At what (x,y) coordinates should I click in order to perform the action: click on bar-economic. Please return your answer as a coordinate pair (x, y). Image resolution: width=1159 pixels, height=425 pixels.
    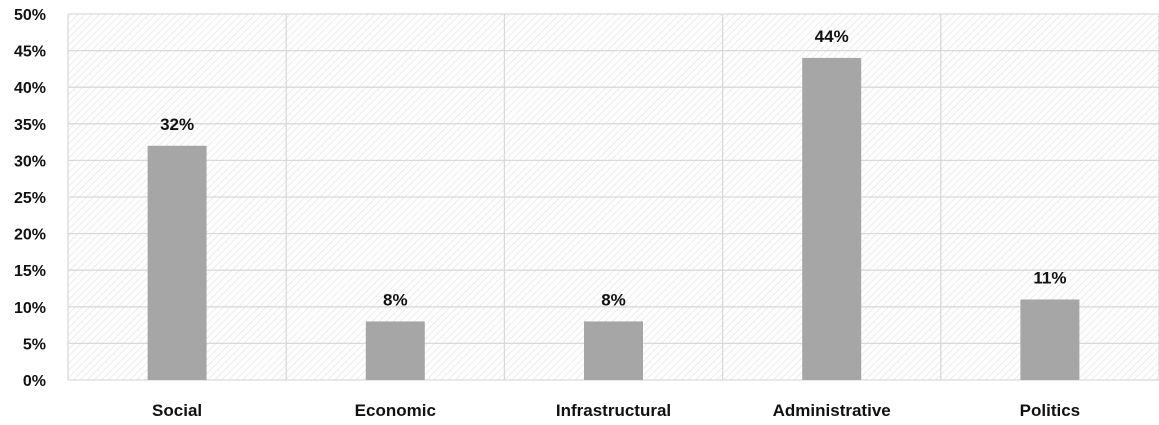
    Looking at the image, I should click on (395, 350).